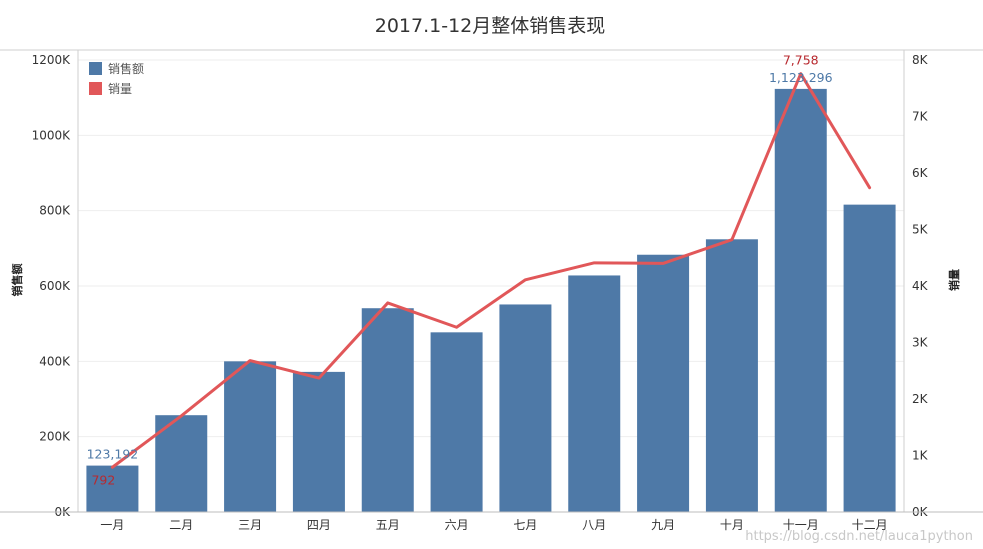  What do you see at coordinates (732, 525) in the screenshot?
I see `x-tick-label: 十月` at bounding box center [732, 525].